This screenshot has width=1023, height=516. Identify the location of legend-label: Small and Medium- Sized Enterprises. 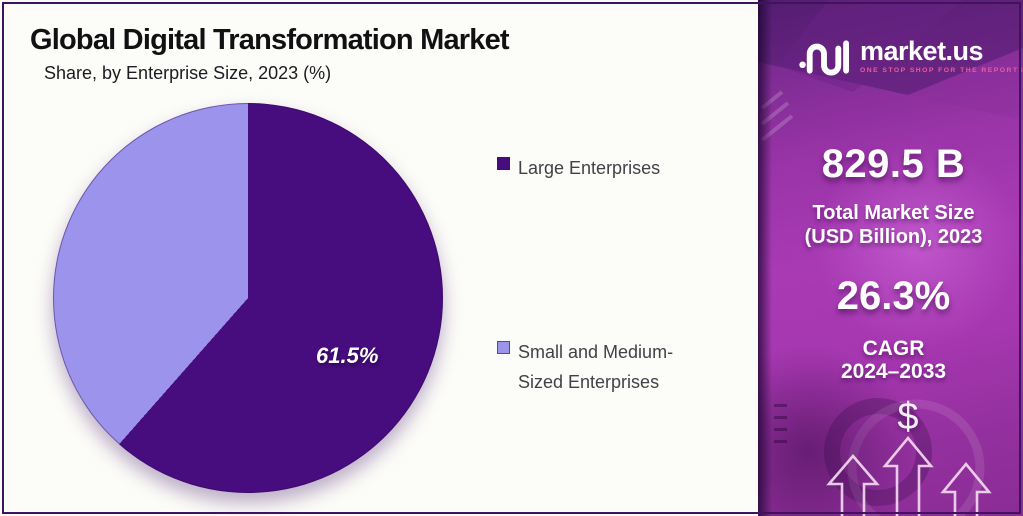
(595, 367).